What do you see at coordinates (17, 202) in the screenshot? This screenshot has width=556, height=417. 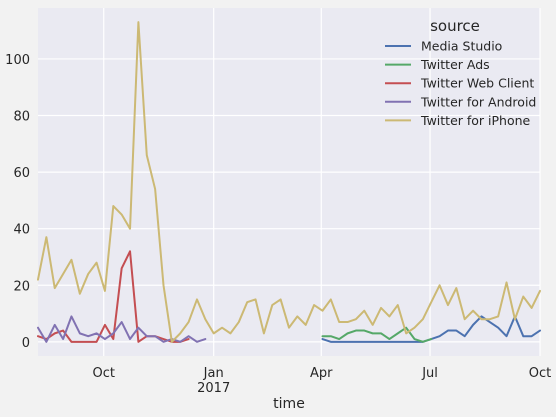 I see `y-tick-labels: 0 20 40 60 80 100` at bounding box center [17, 202].